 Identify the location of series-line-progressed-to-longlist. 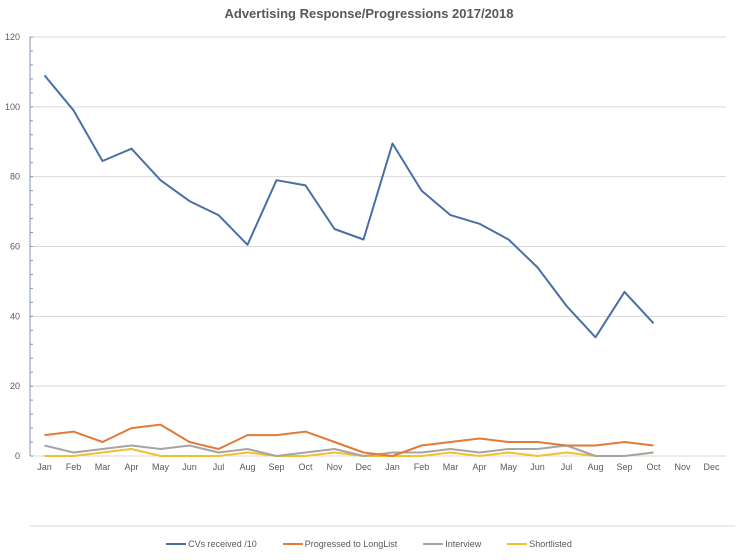
(349, 440).